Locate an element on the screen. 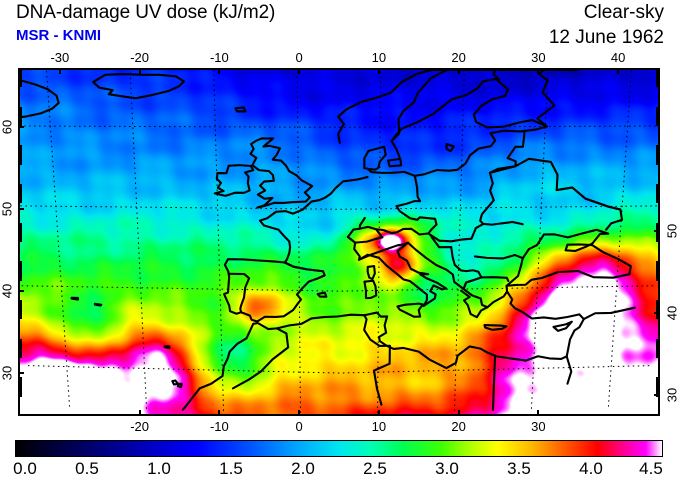 The image size is (678, 480). bottom-axis-label: -20 is located at coordinates (140, 426).